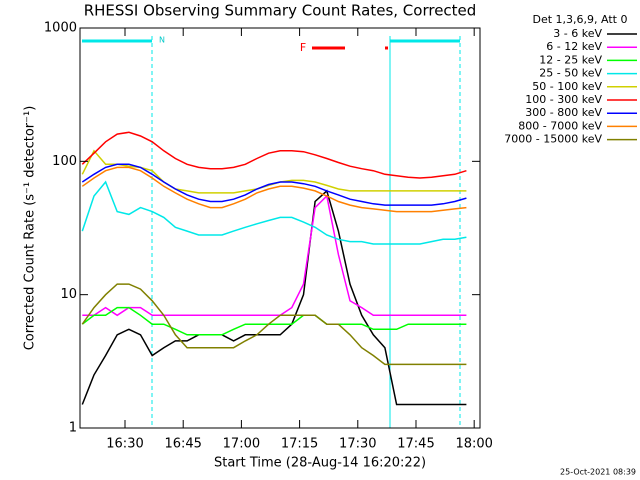 This screenshot has height=480, width=640. I want to click on x-tick-label: 16:30, so click(124, 444).